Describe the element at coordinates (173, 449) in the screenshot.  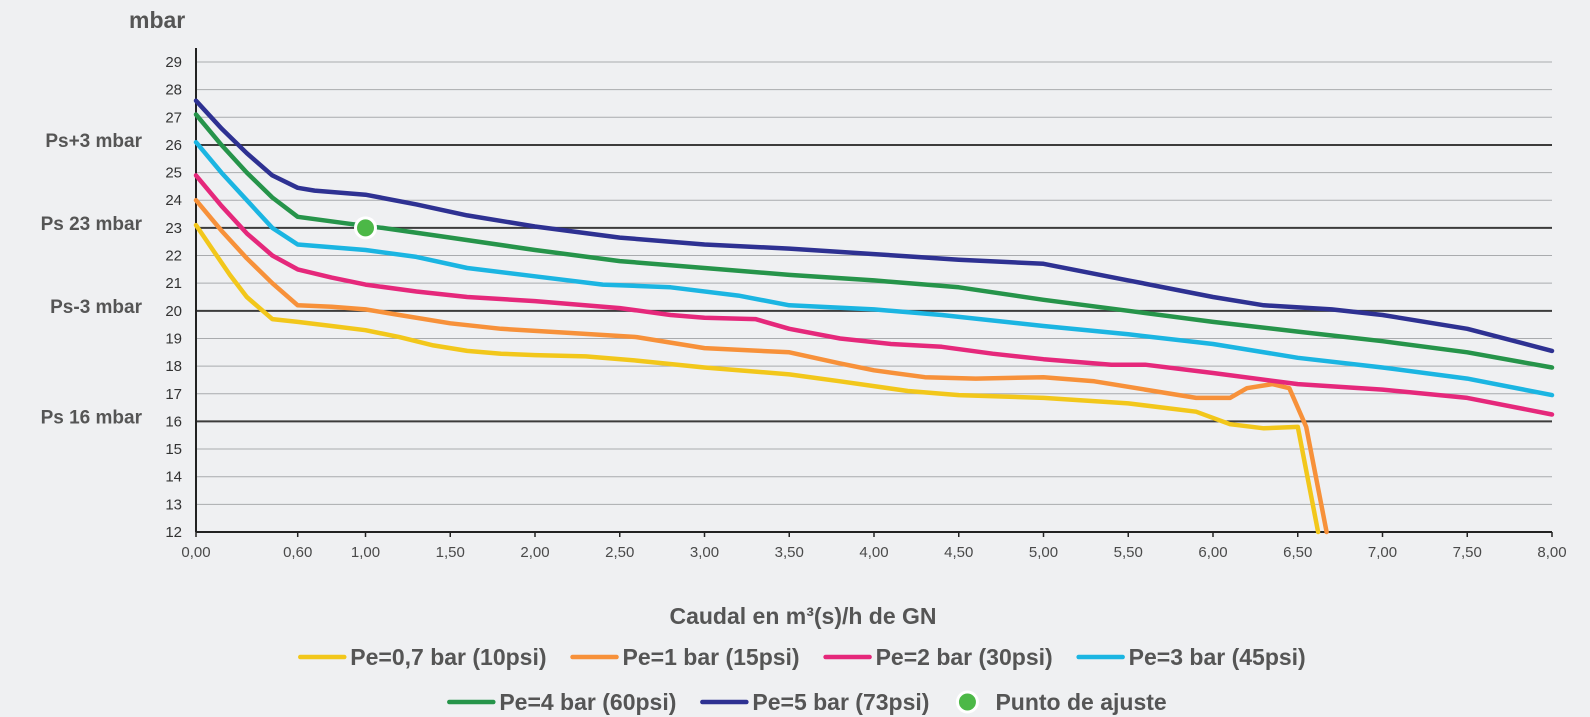
I see `y-tick-label: 15` at that location.